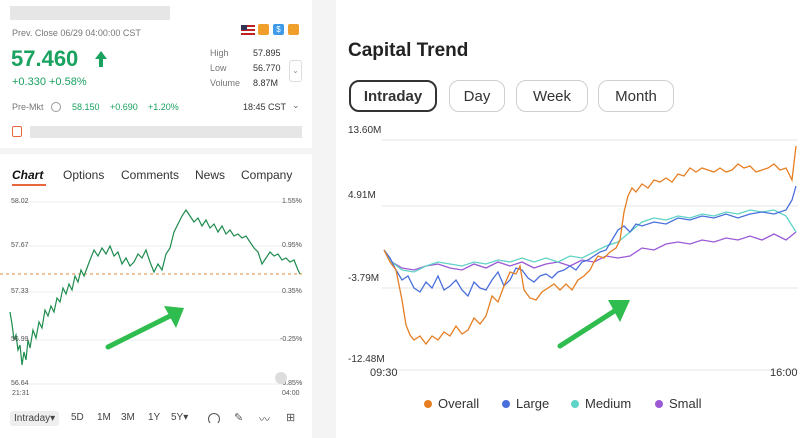 The image size is (808, 438). Describe the element at coordinates (608, 403) in the screenshot. I see `legend-medium-label: Medium` at that location.